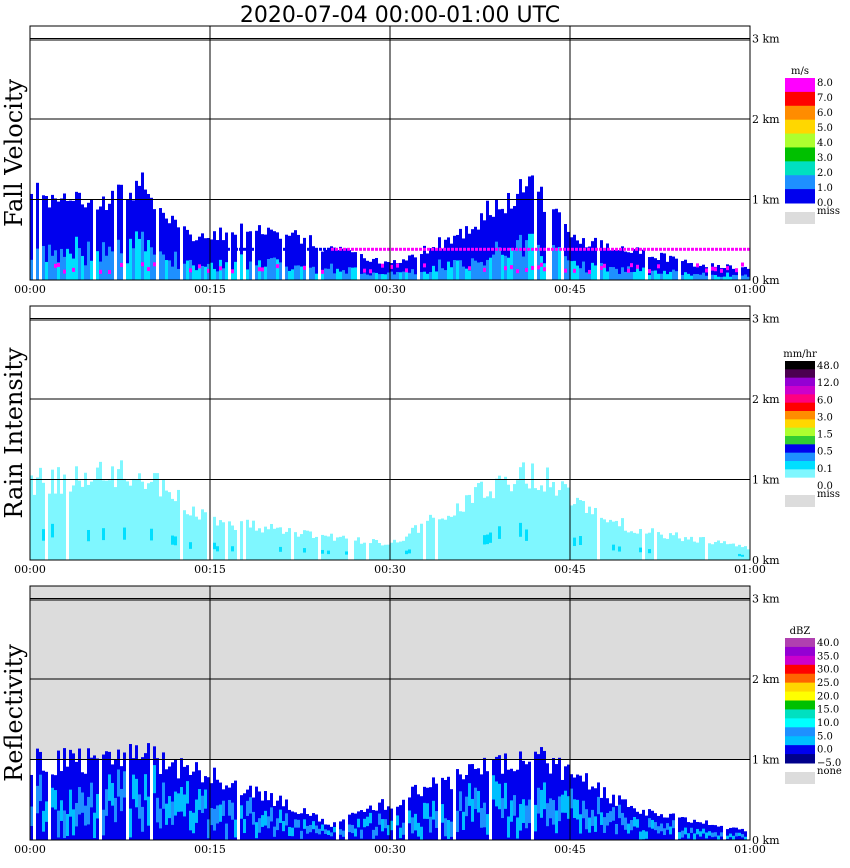 The width and height of the screenshot is (850, 868). What do you see at coordinates (14, 153) in the screenshot?
I see `y-axis-label: Fall Velocity` at bounding box center [14, 153].